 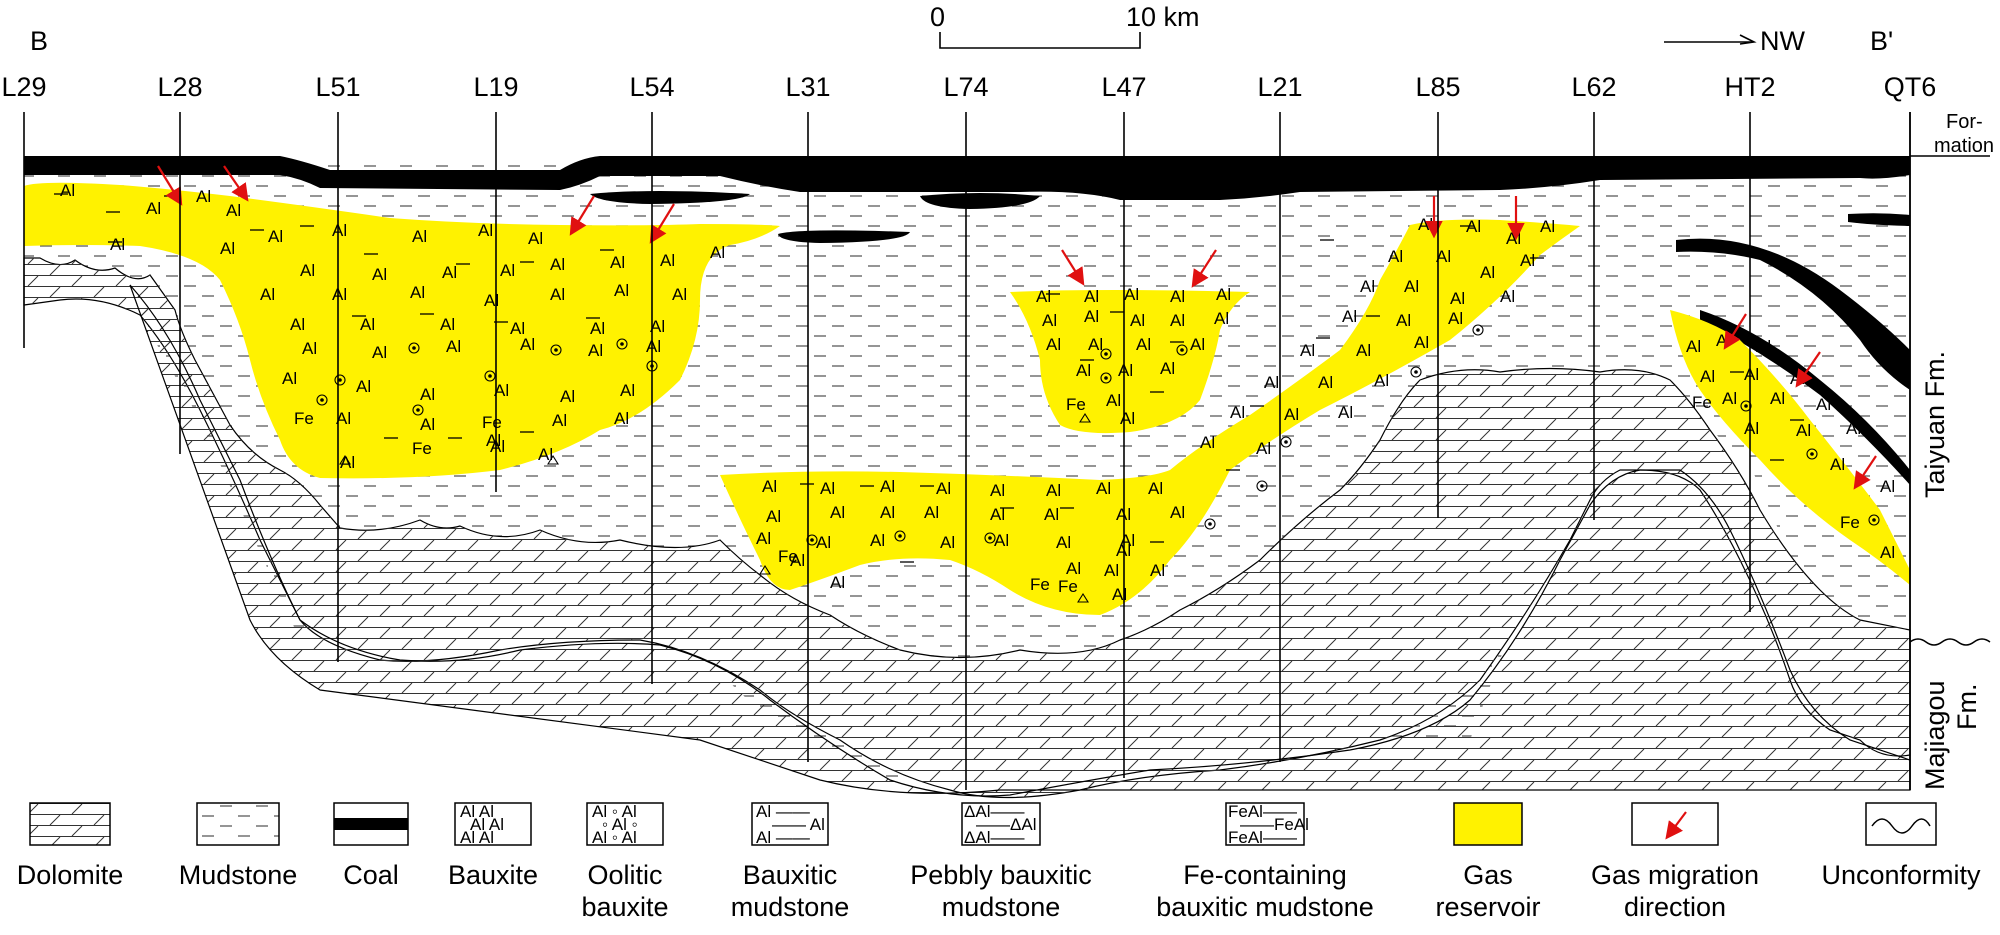 What do you see at coordinates (937, 17) in the screenshot?
I see `scale-zero: 0` at bounding box center [937, 17].